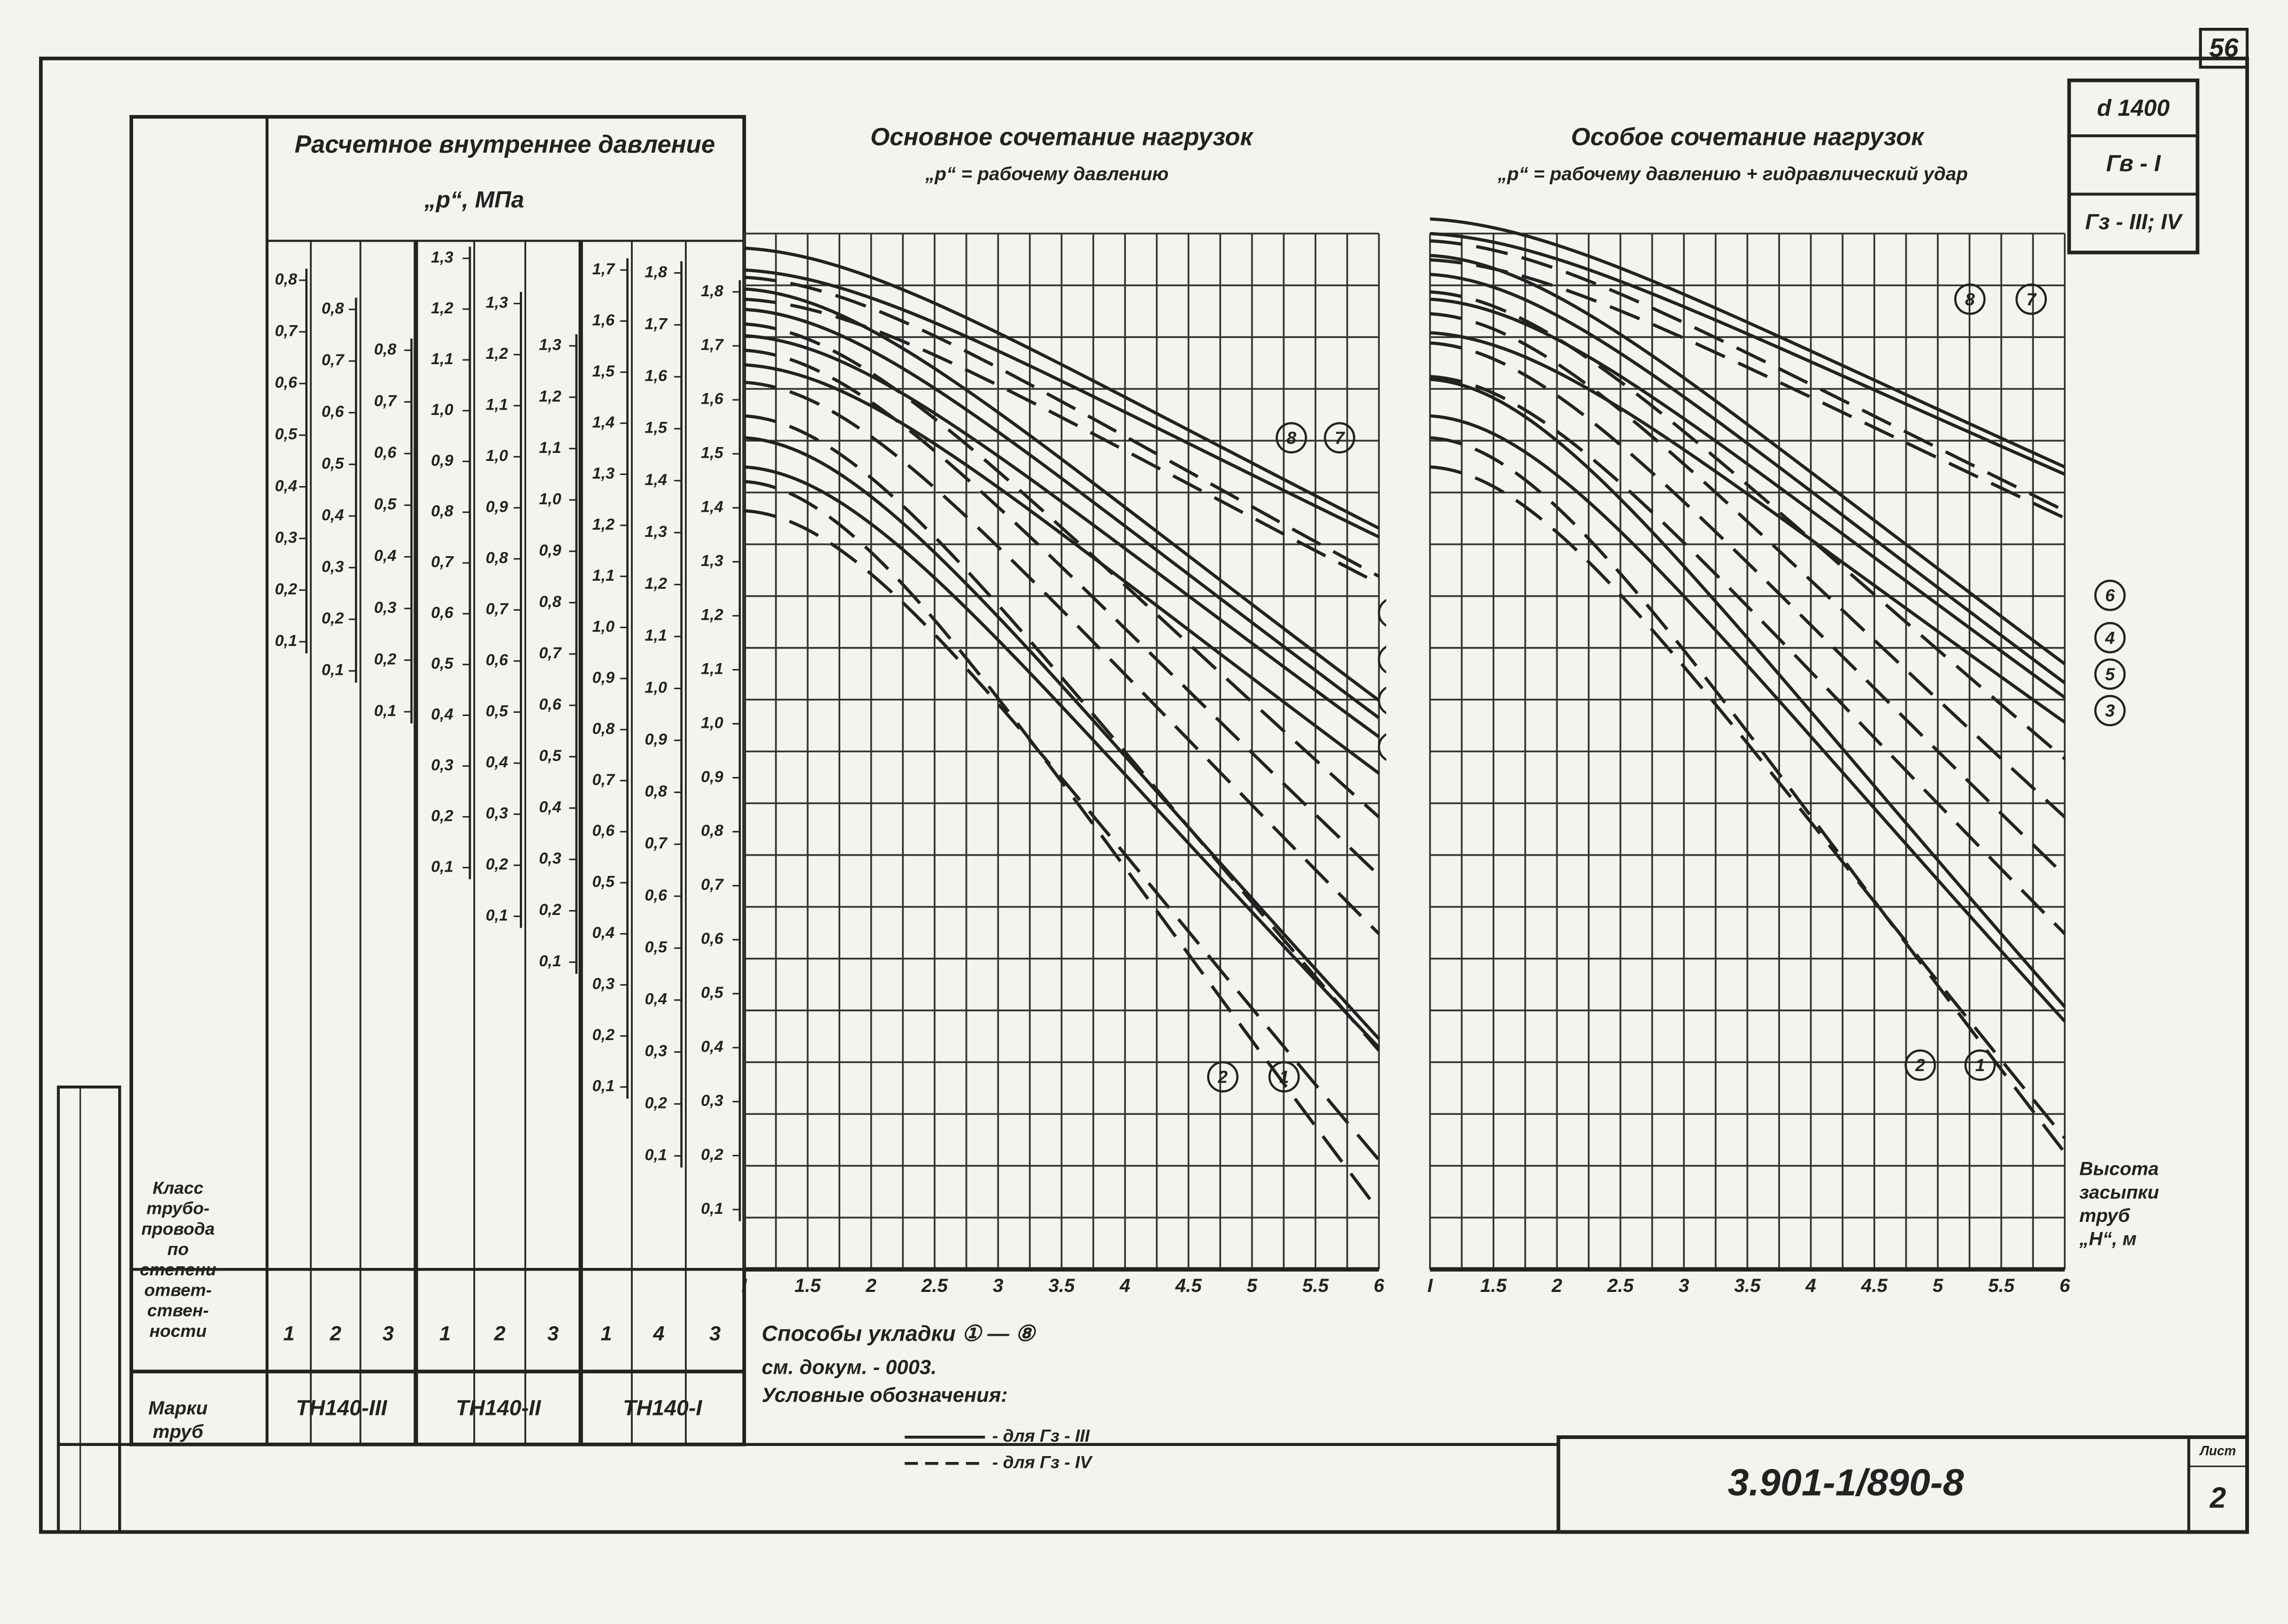 This screenshot has height=1624, width=2288. What do you see at coordinates (1811, 1285) in the screenshot?
I see `x-label: 4` at bounding box center [1811, 1285].